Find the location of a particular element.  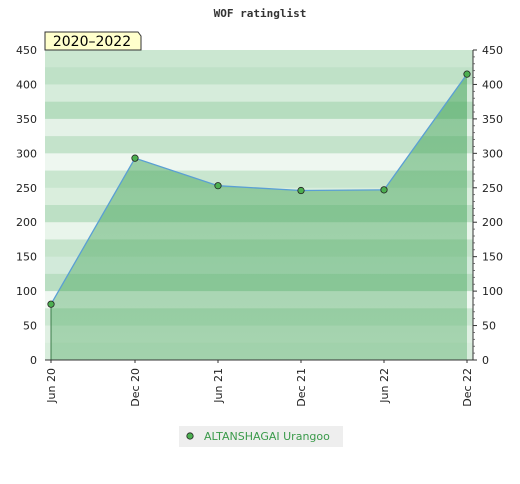

y-tick-label-left: 250 is located at coordinates (26, 188).